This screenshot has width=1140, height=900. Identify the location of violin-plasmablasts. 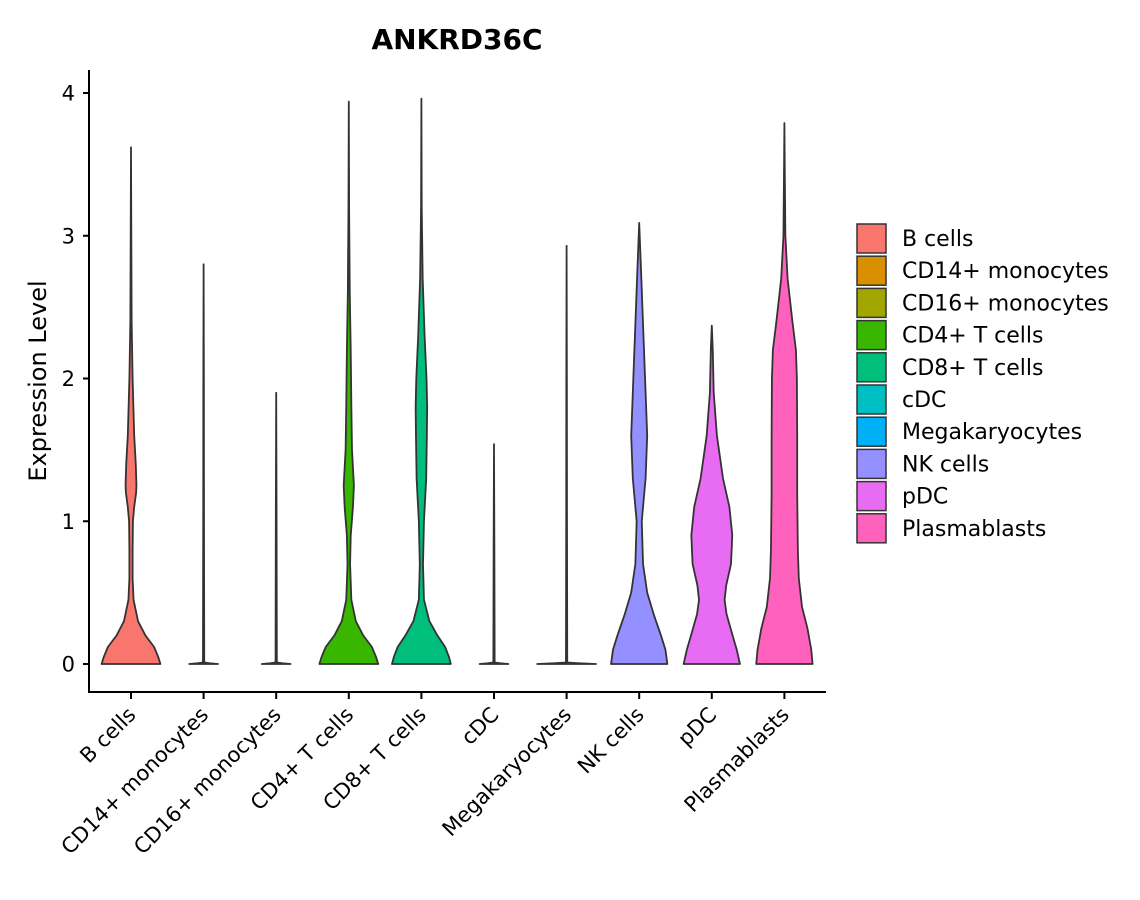
(784, 393).